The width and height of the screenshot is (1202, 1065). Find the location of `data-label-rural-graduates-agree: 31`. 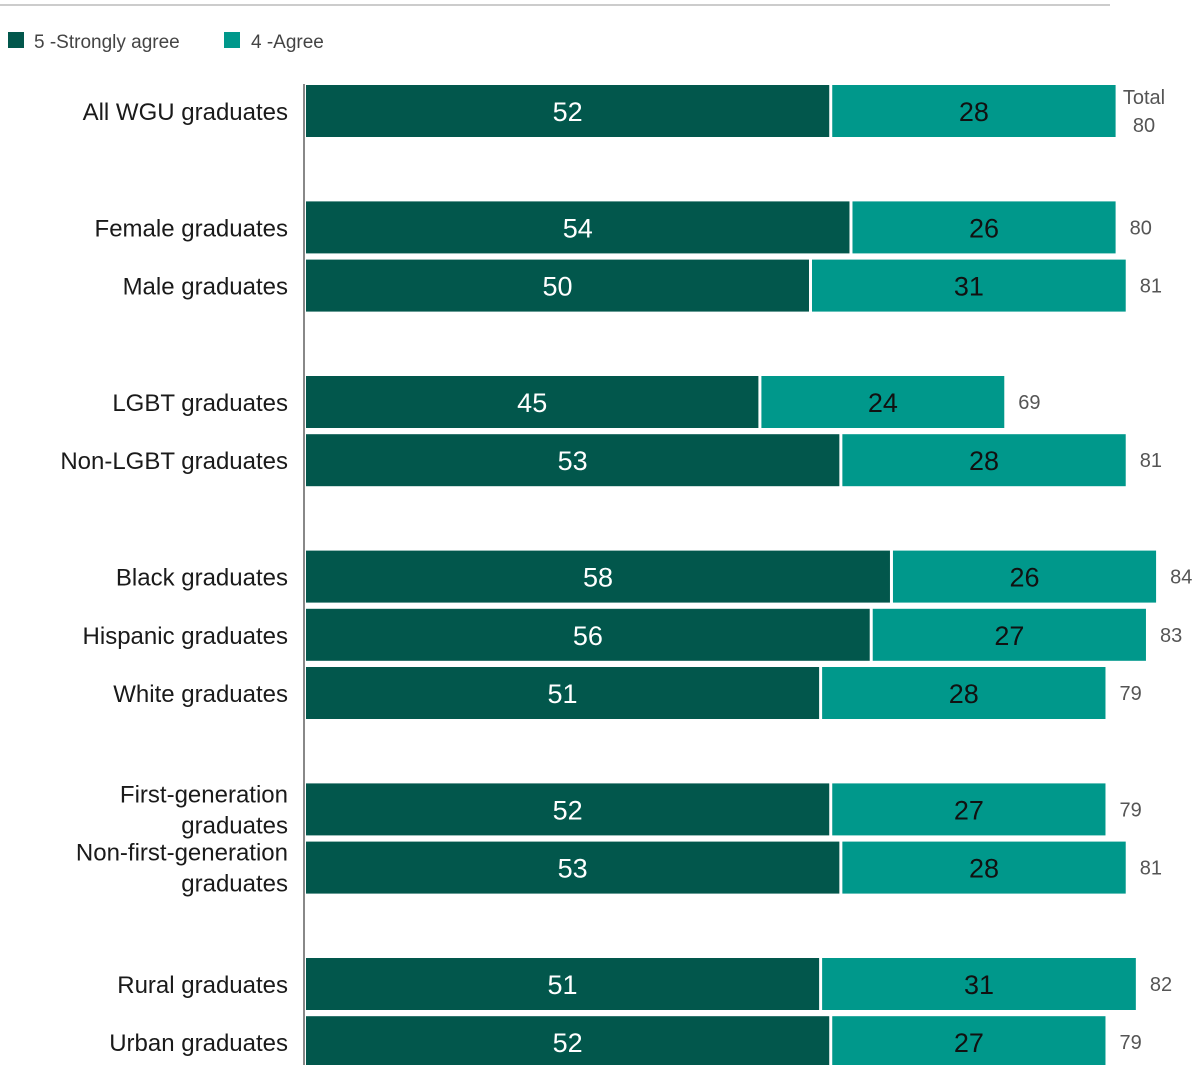

data-label-rural-graduates-agree: 31 is located at coordinates (979, 985).